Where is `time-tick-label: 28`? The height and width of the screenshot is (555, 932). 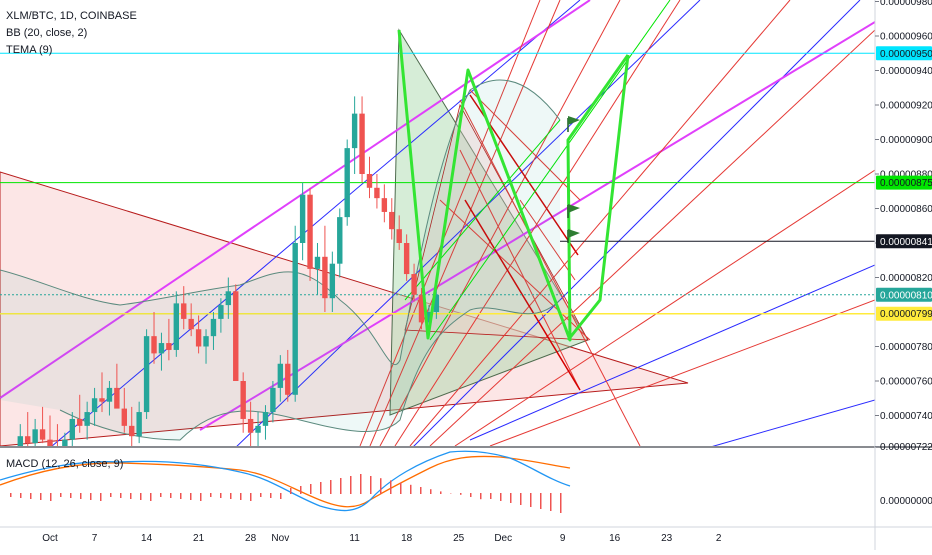
time-tick-label: 28 is located at coordinates (251, 538).